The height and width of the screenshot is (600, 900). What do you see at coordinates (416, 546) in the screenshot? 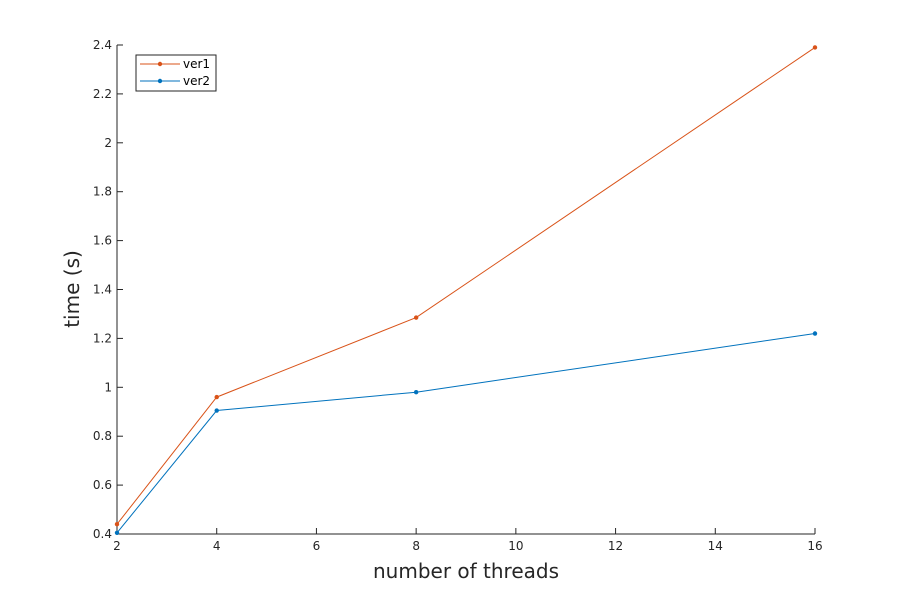
I see `x-tick-label: 8` at bounding box center [416, 546].